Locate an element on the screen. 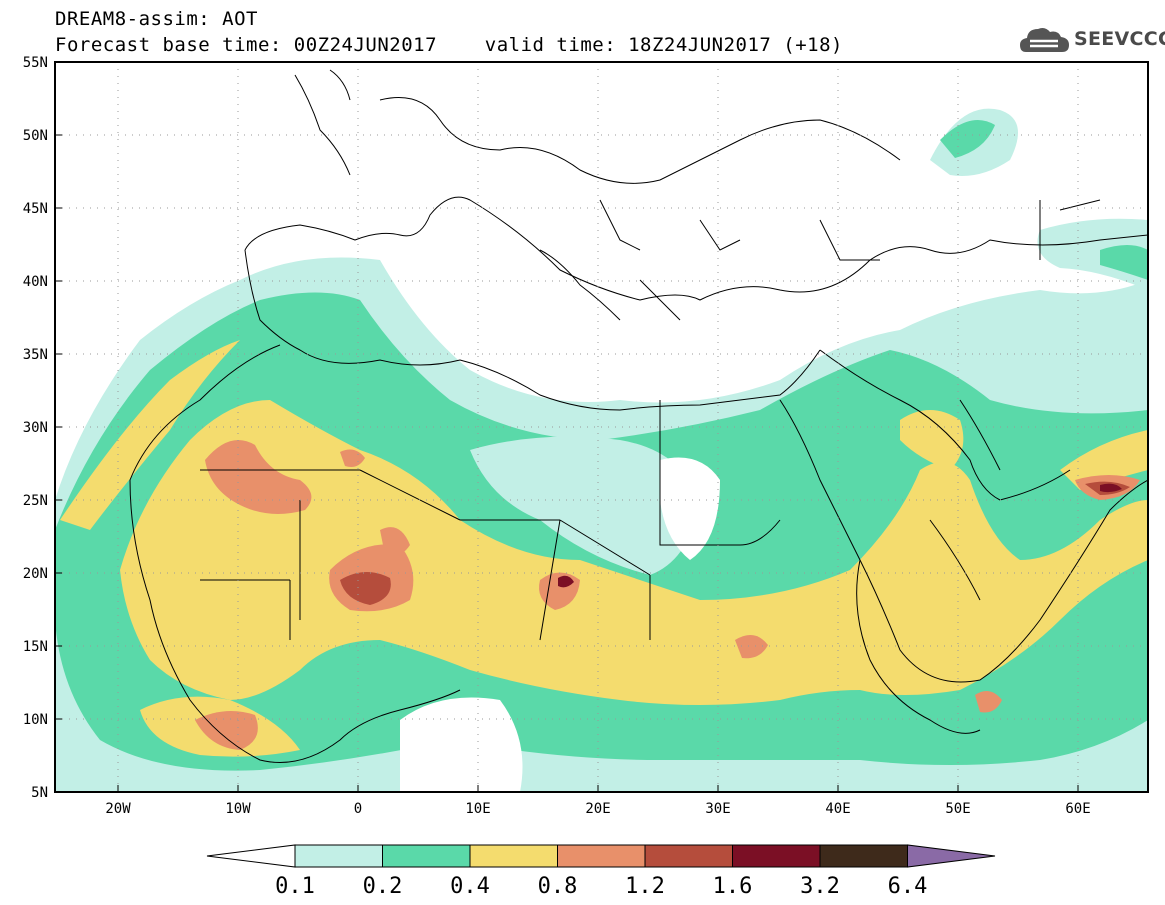 The image size is (1165, 905). lon-label: 20E is located at coordinates (597, 809).